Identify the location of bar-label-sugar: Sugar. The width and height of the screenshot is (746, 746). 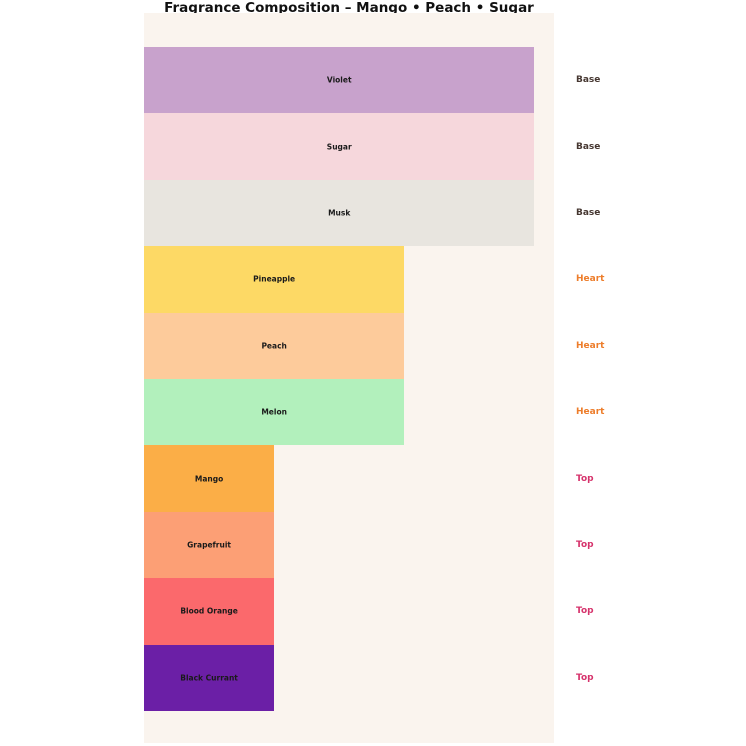
(339, 147).